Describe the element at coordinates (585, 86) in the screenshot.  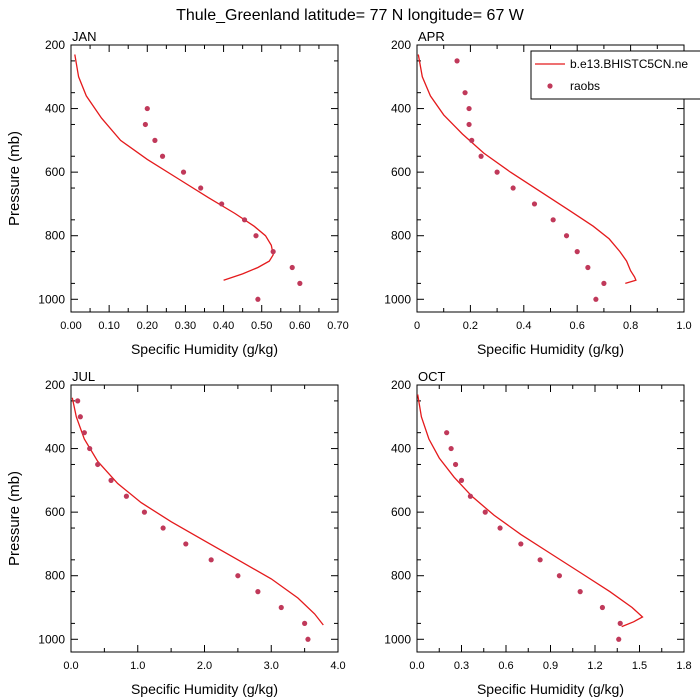
I see `legend-obs-label: raobs` at that location.